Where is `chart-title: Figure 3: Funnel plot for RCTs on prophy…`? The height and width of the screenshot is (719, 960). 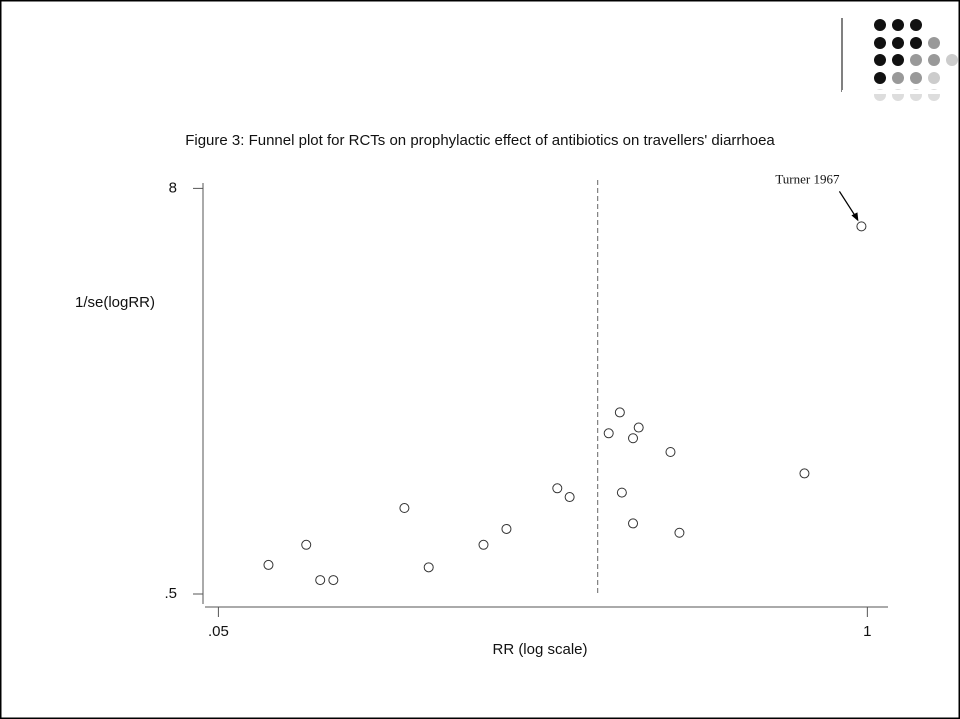 chart-title: Figure 3: Funnel plot for RCTs on prophy… is located at coordinates (480, 140).